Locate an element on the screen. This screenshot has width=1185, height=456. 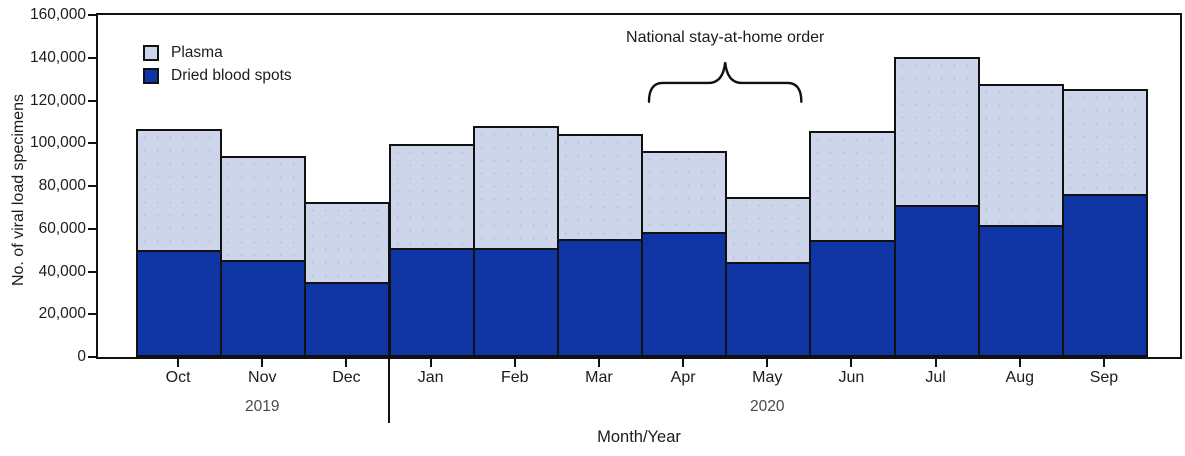
y-tick-label: 160,000 is located at coordinates (57, 14).